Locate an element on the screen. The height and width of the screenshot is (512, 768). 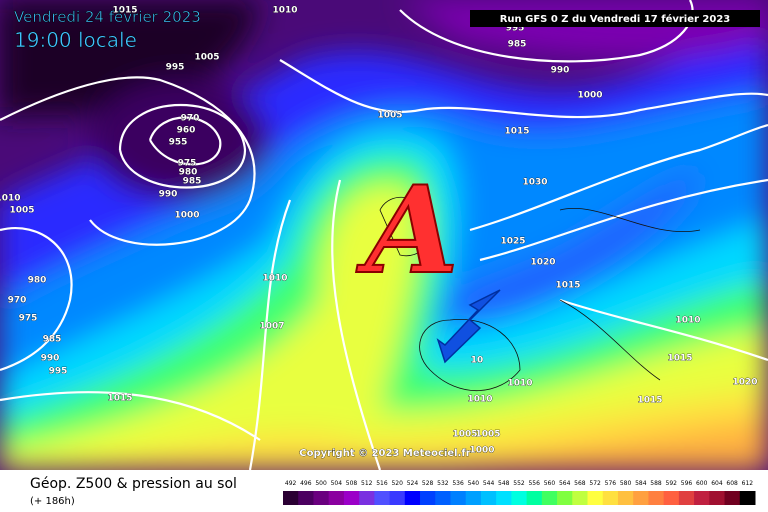
colorbar-label: 520 is located at coordinates (397, 483).